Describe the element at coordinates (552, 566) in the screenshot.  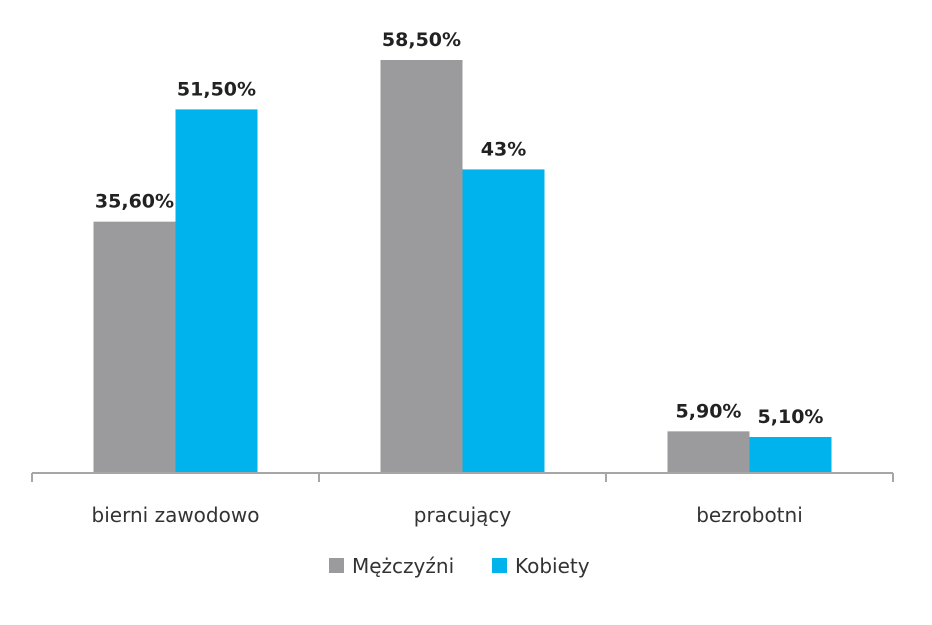
I see `legend-label-women: Kobiety` at that location.